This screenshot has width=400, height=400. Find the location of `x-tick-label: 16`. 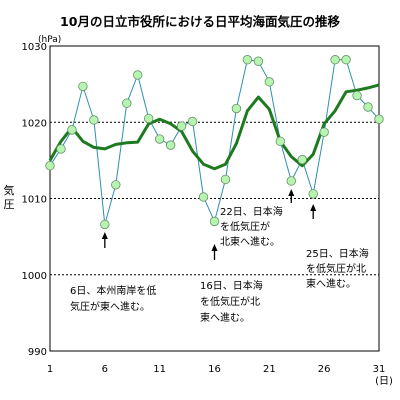

x-tick-label: 16 is located at coordinates (214, 369).